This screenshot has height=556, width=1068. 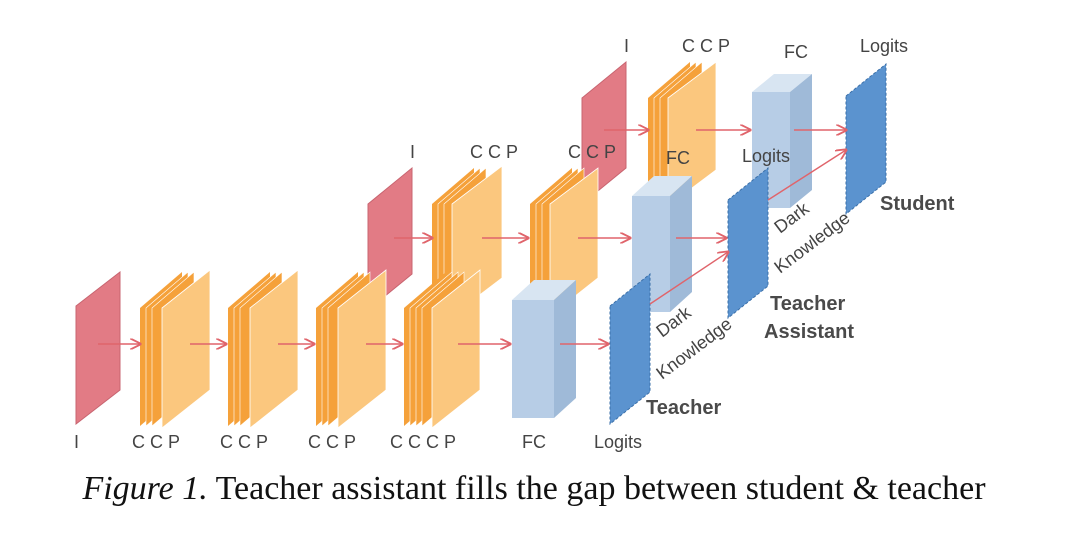 What do you see at coordinates (76, 442) in the screenshot?
I see `teacher-input-label: I` at bounding box center [76, 442].